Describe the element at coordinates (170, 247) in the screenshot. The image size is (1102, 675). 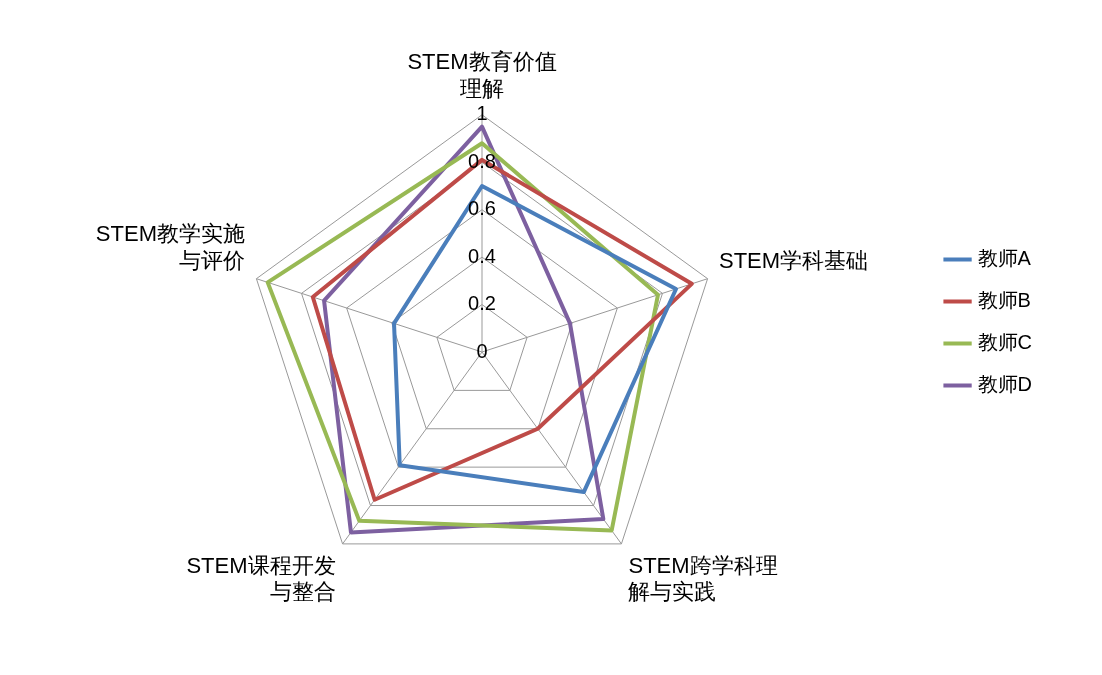
I see `spoke-label: STEM教学实施与评价` at that location.